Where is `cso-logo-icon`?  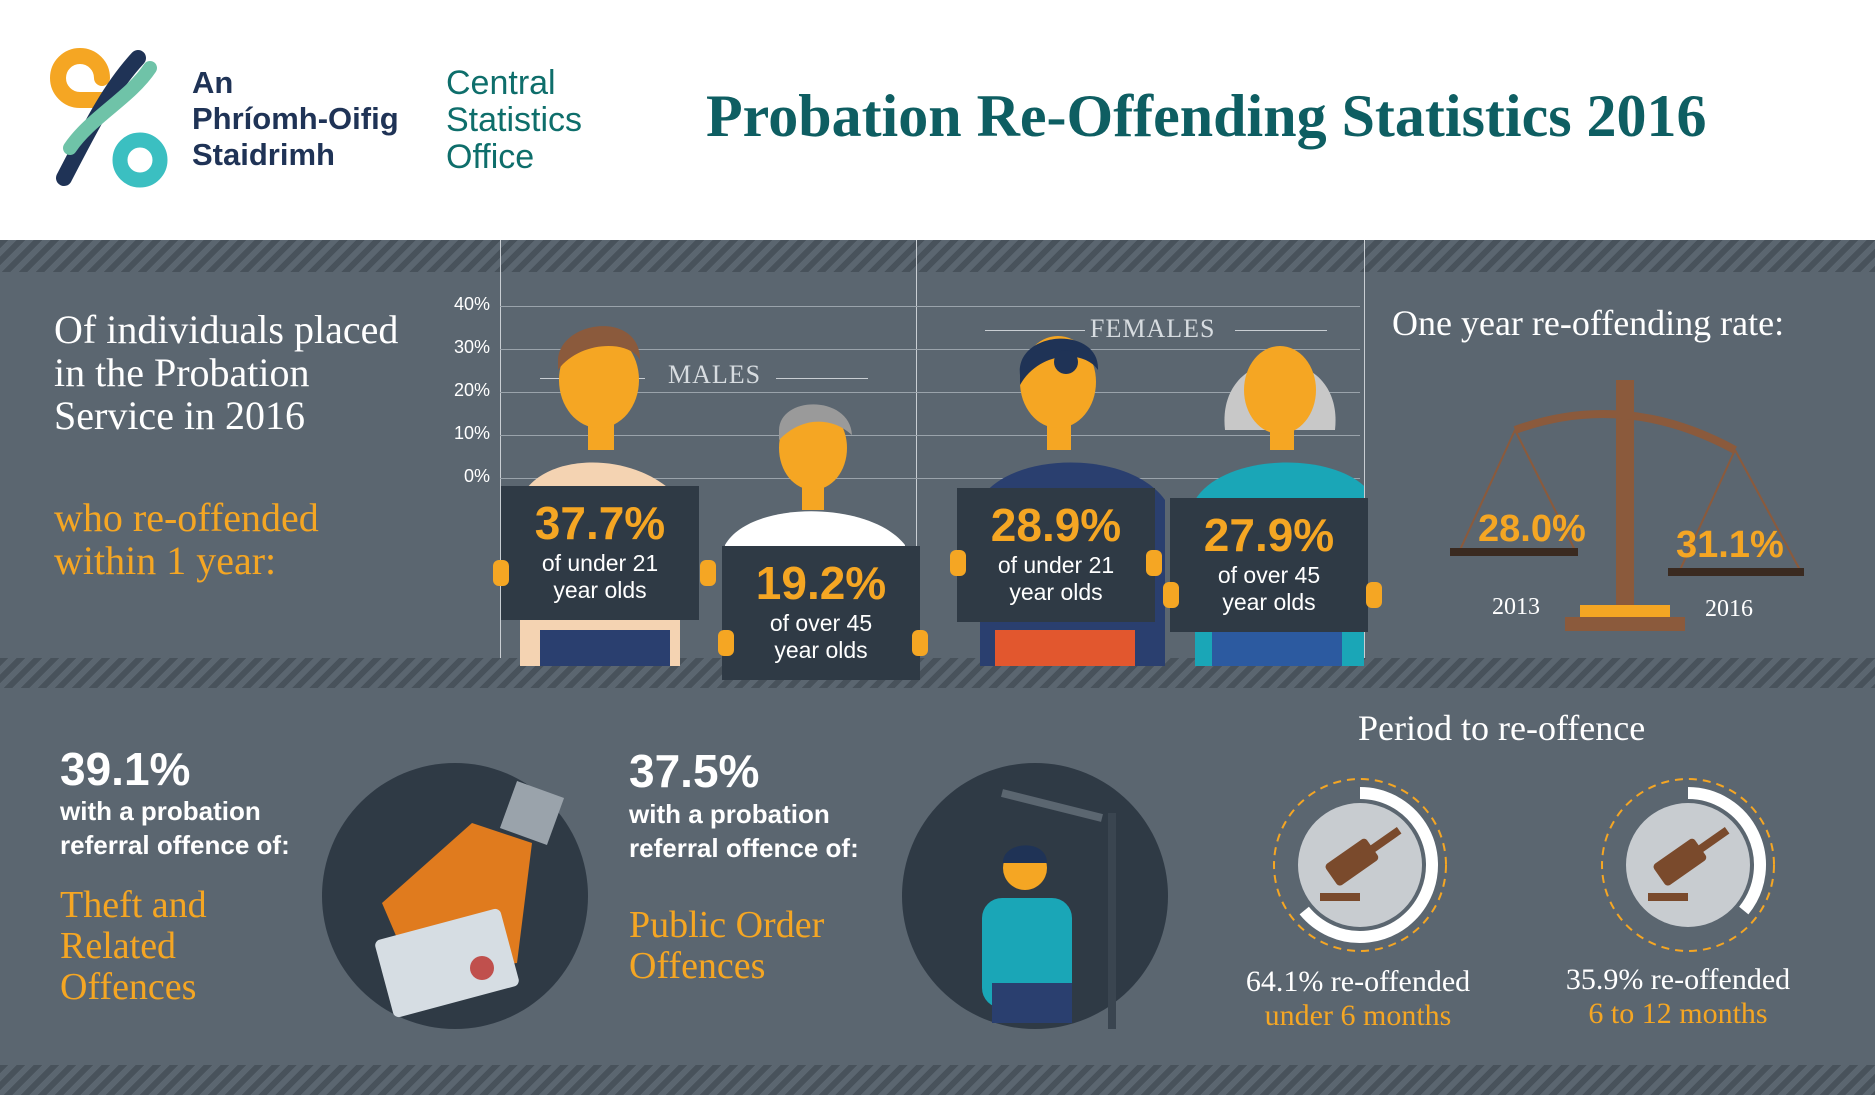 cso-logo-icon is located at coordinates (109, 118).